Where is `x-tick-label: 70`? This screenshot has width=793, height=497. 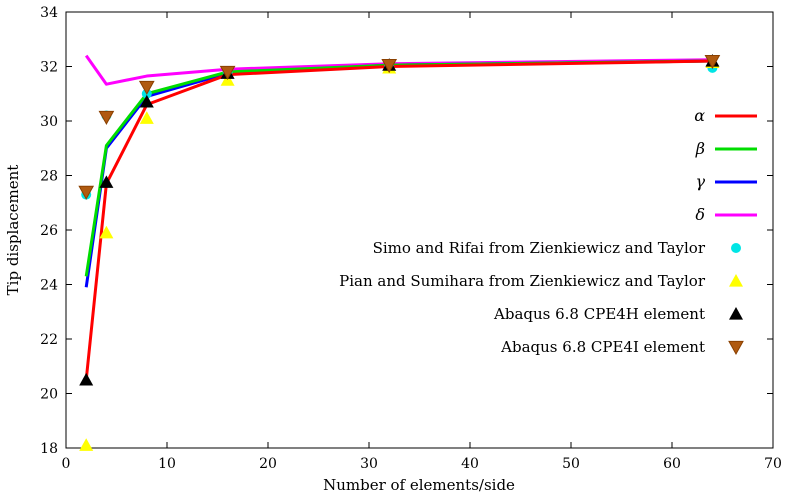
x-tick-label: 70 is located at coordinates (773, 464).